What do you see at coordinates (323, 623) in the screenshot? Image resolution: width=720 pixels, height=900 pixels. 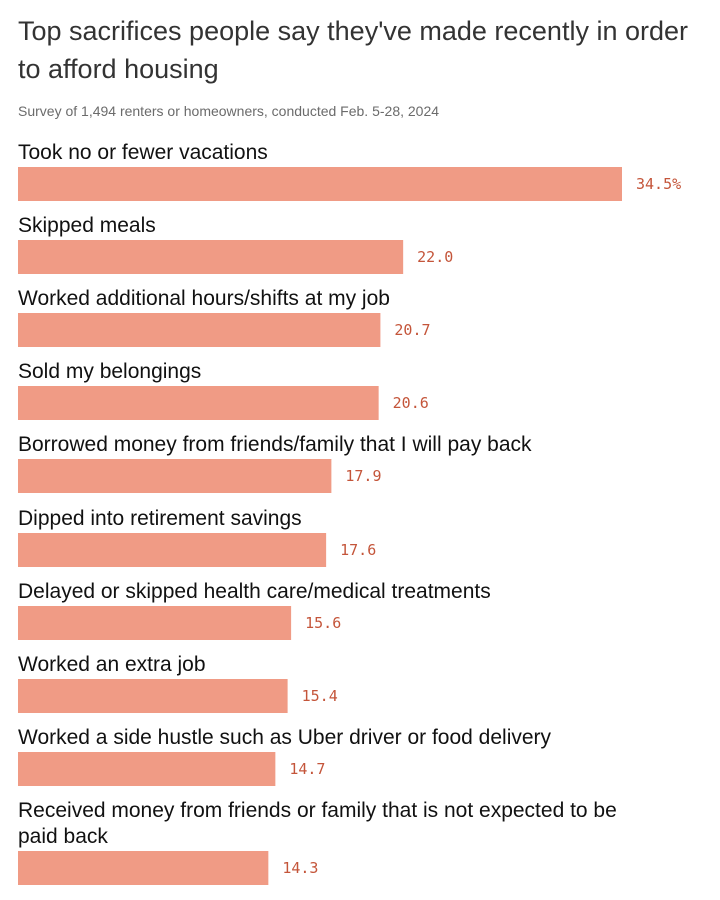 I see `value-label: 15.6` at bounding box center [323, 623].